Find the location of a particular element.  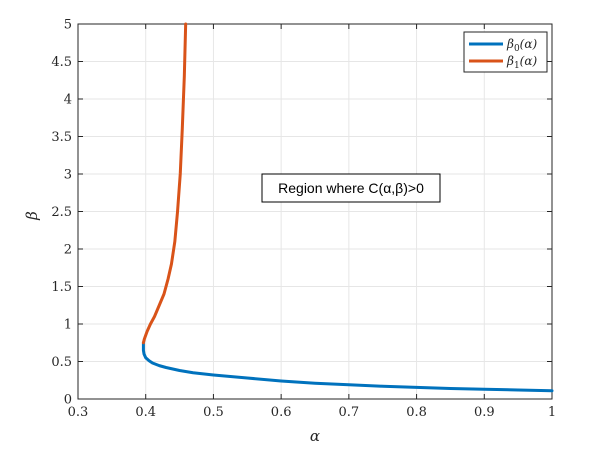

y-tick-label: 1.5 is located at coordinates (61, 287).